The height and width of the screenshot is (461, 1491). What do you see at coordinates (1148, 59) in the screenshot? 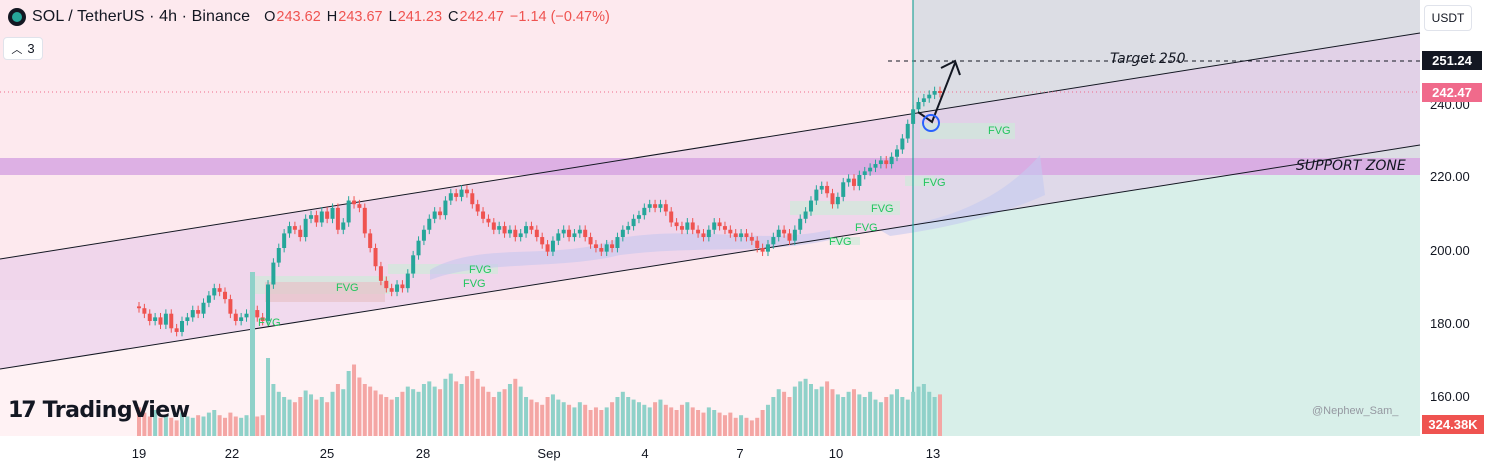
I see `target-annotation: Target 250` at bounding box center [1148, 59].